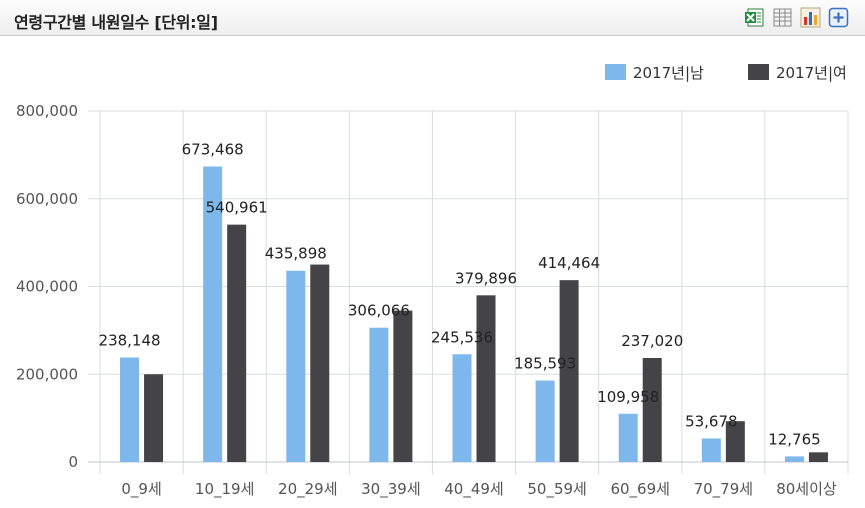 Image resolution: width=865 pixels, height=508 pixels. What do you see at coordinates (838, 17) in the screenshot?
I see `expand-plus-icon` at bounding box center [838, 17].